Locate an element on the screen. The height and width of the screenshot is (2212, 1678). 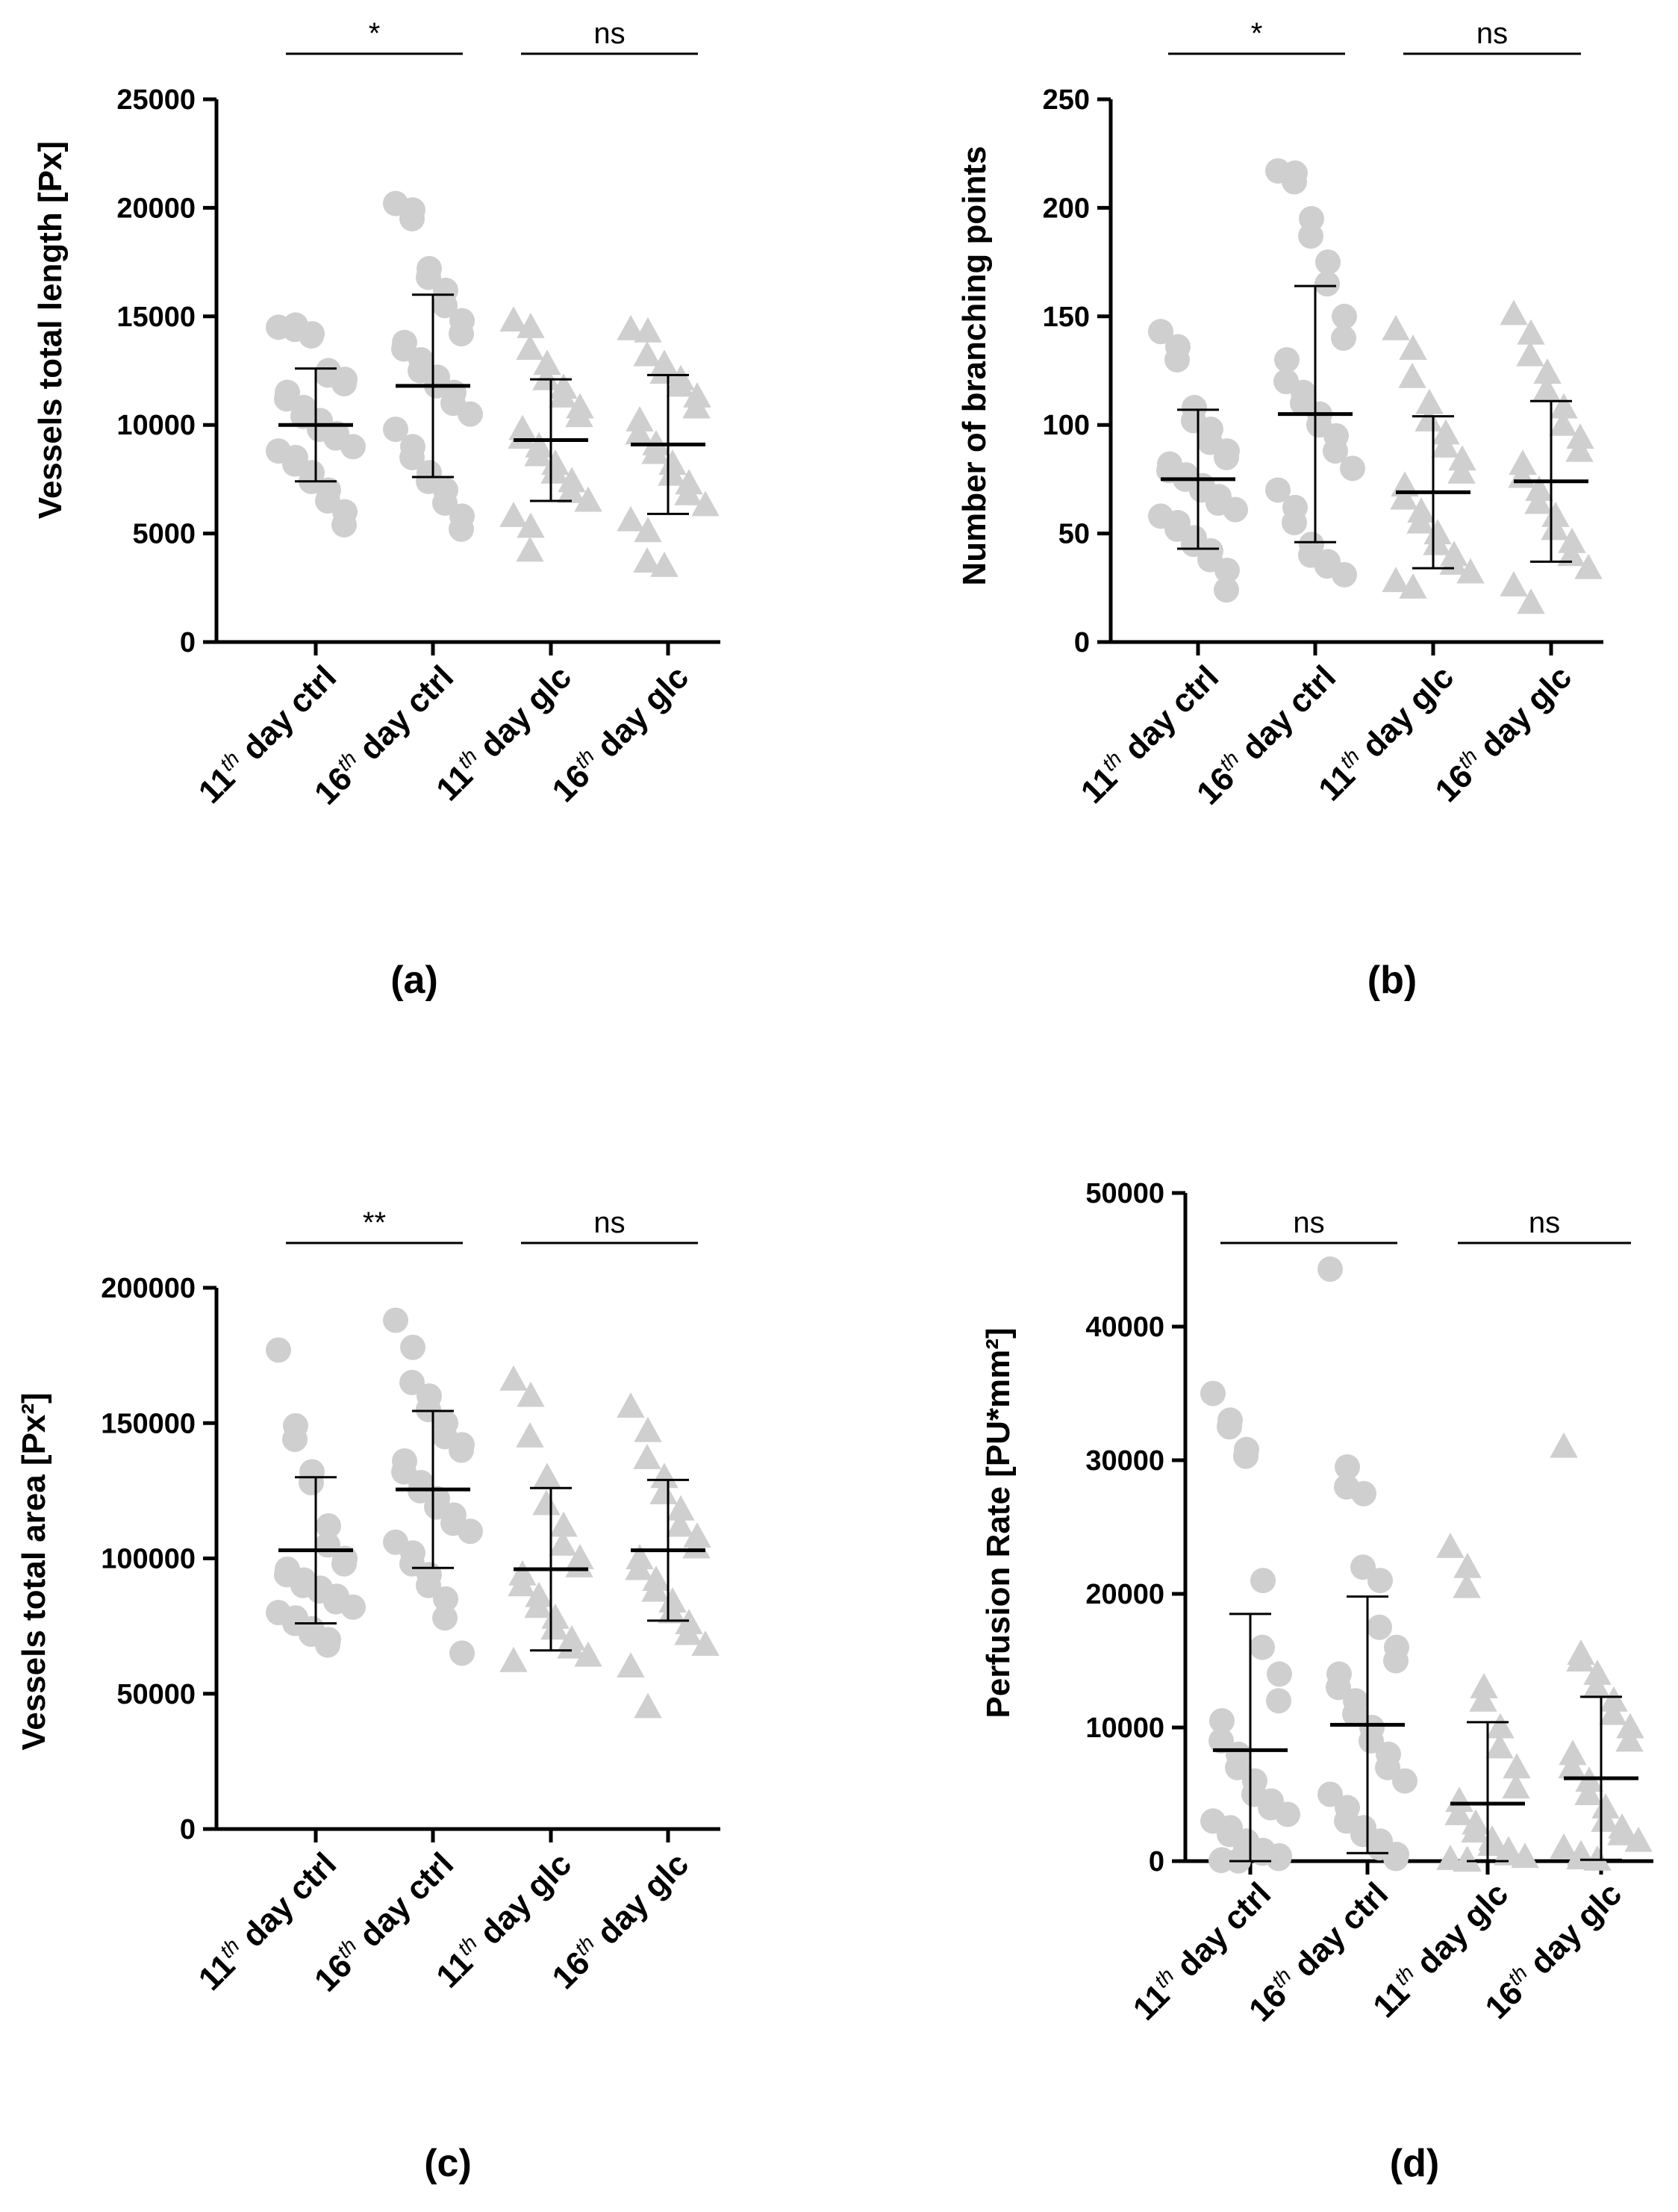
y-tick-label: 50000 is located at coordinates (1124, 1193).